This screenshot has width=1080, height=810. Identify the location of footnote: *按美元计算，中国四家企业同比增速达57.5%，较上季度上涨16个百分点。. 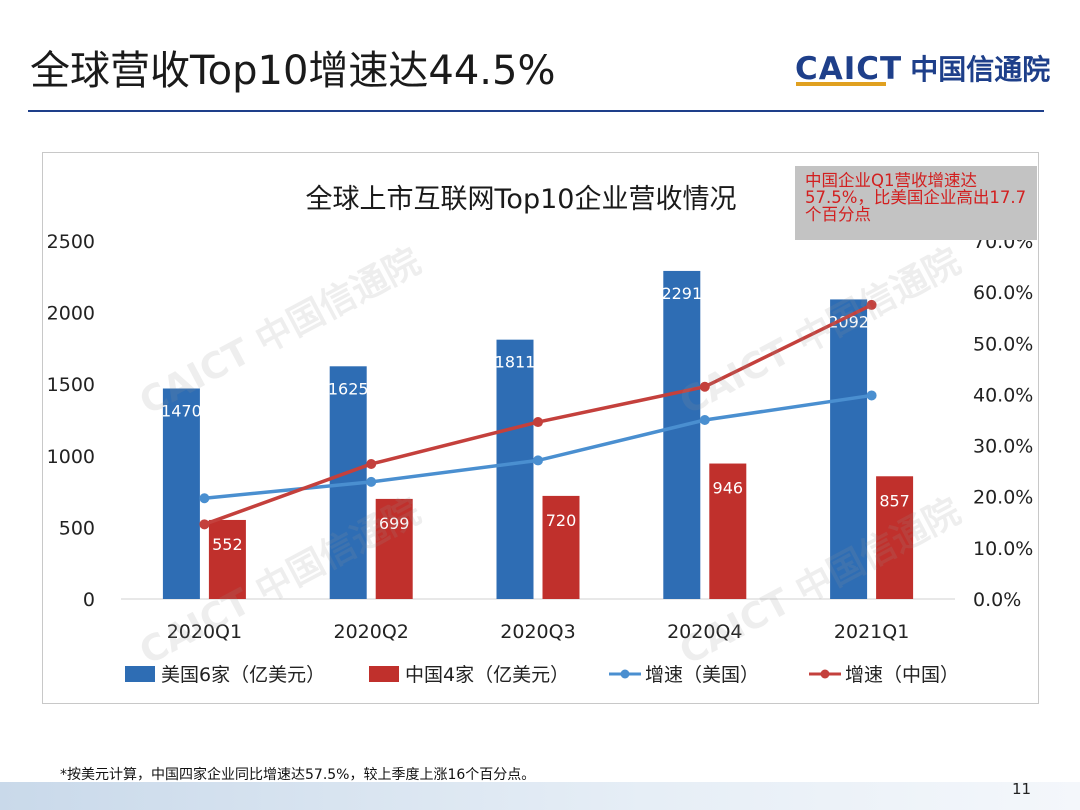
(298, 775).